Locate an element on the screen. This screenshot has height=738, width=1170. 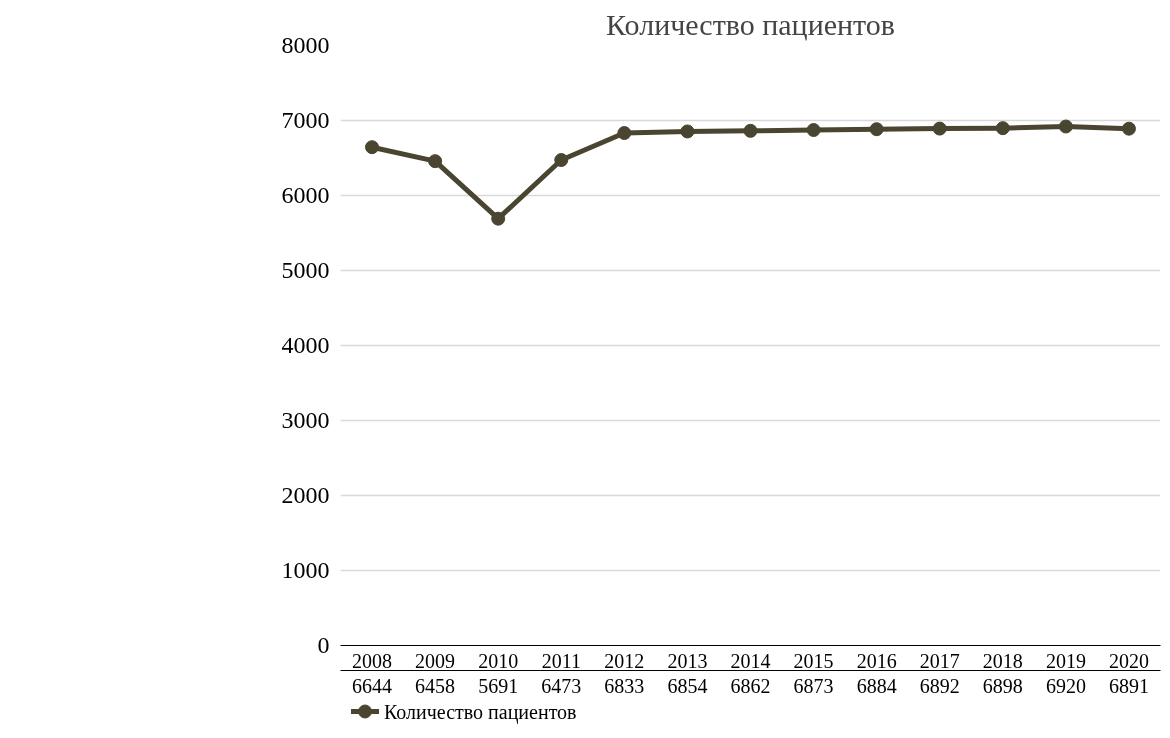
y-tick-label: 2000 is located at coordinates (305, 495).